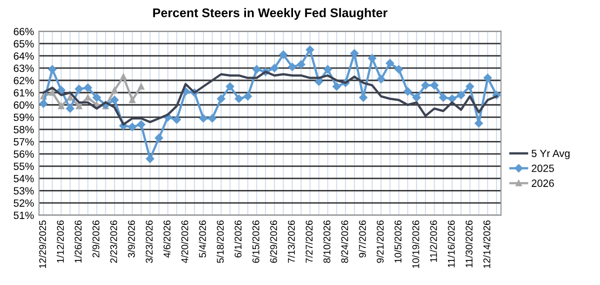 The image size is (600, 285). I want to click on x-tick-label: 11/30/2026, so click(469, 244).